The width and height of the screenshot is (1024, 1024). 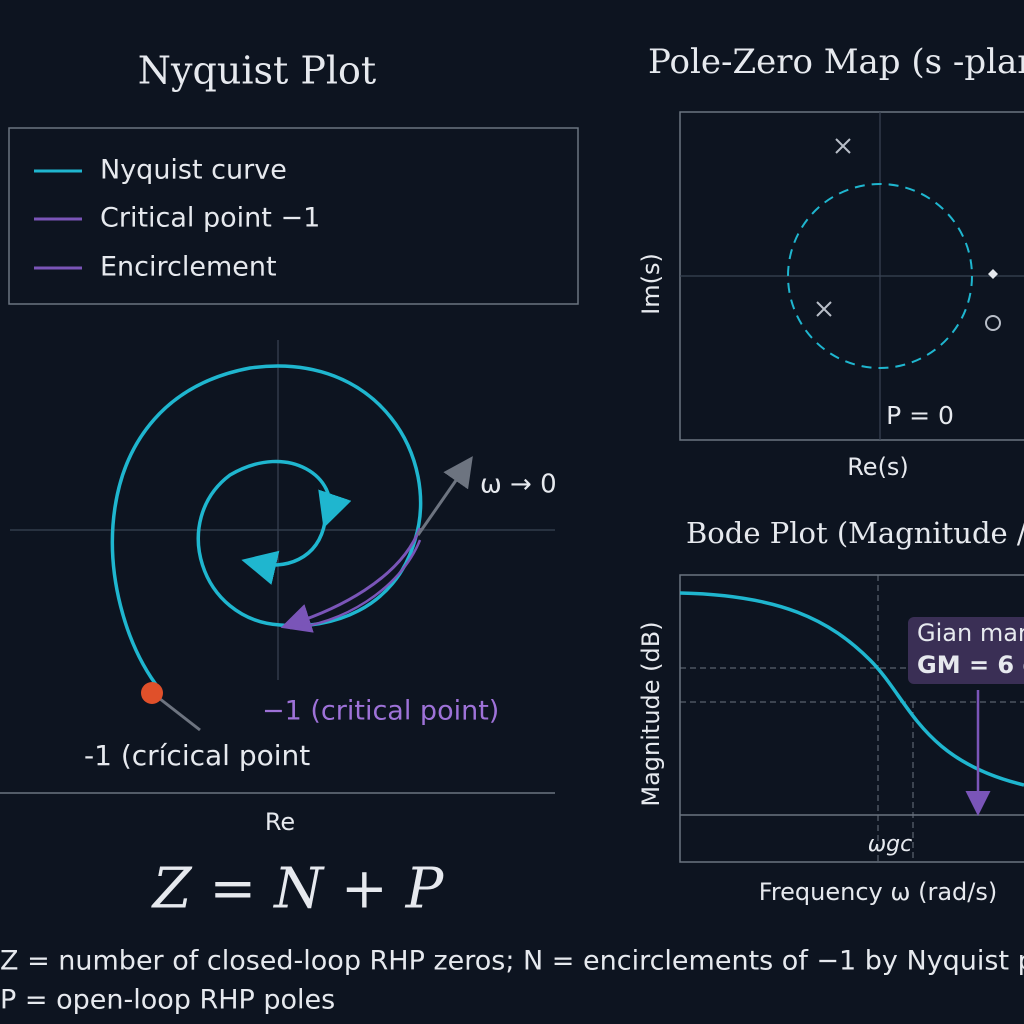 I want to click on zero, so click(x=993, y=323).